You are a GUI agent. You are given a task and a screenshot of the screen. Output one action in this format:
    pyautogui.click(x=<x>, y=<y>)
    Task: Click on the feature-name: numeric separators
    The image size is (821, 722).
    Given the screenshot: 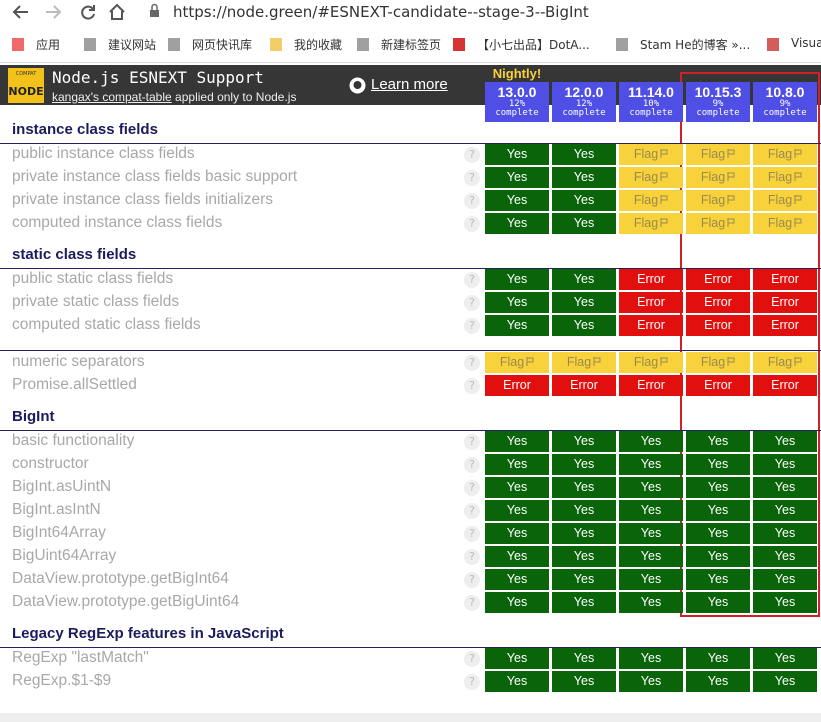 What is the action you would take?
    pyautogui.click(x=78, y=361)
    